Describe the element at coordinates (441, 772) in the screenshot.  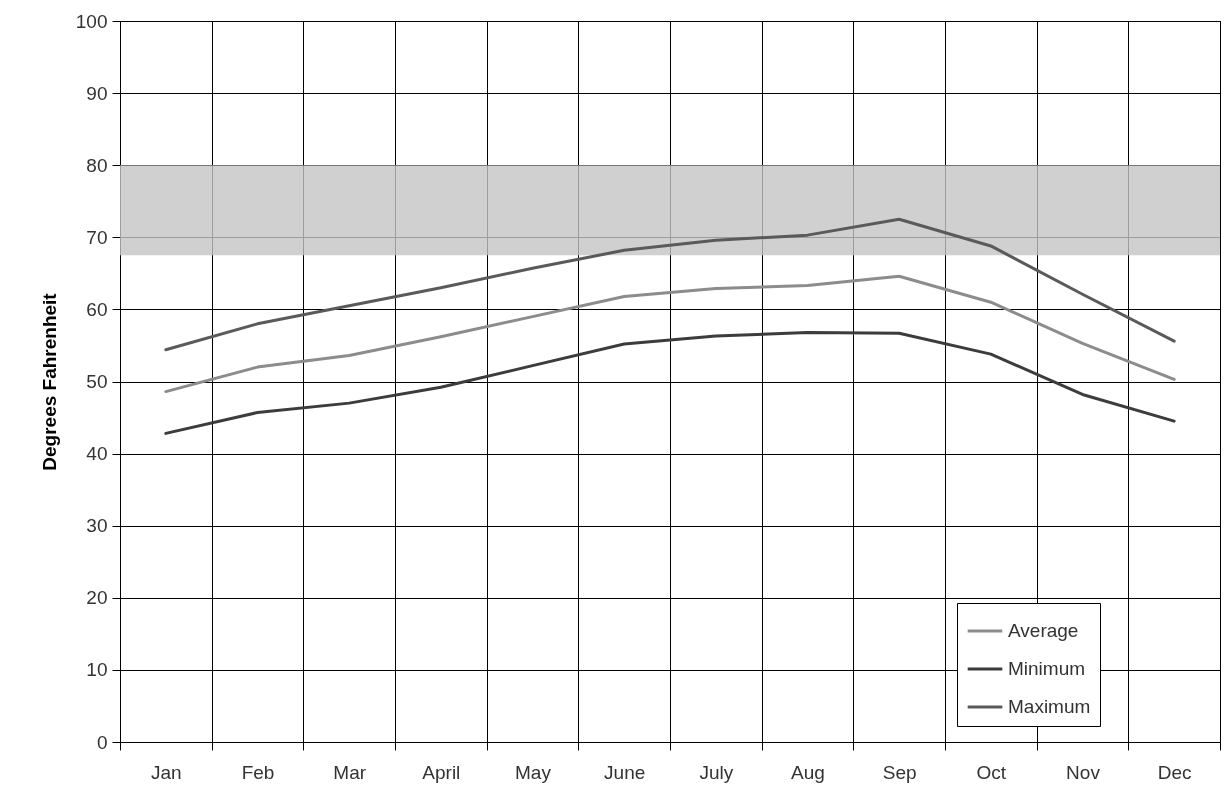
I see `x-tick-label: April` at that location.